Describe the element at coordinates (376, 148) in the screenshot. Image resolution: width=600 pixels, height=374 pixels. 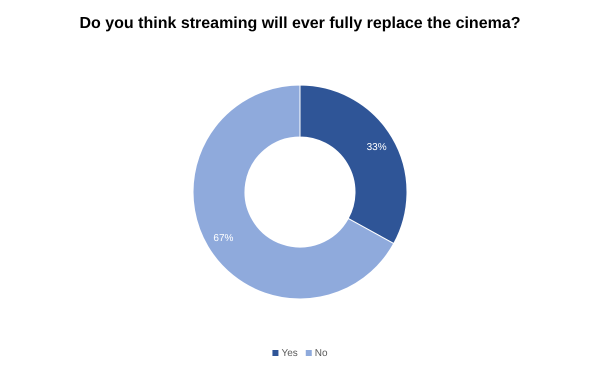
I see `data-label: 33%` at that location.